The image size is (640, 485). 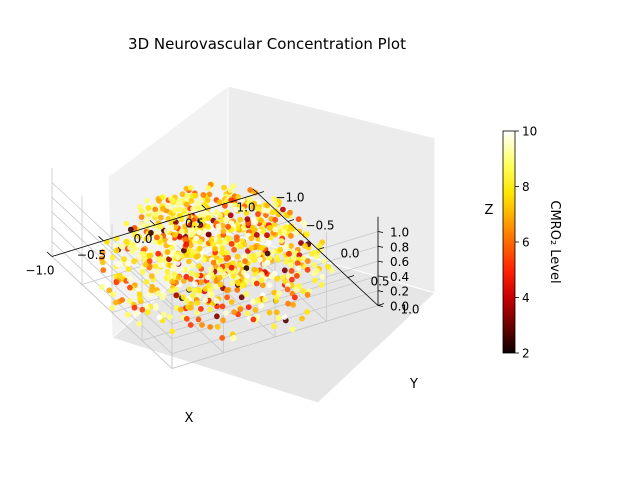 I want to click on x-tick, so click(x=101, y=239).